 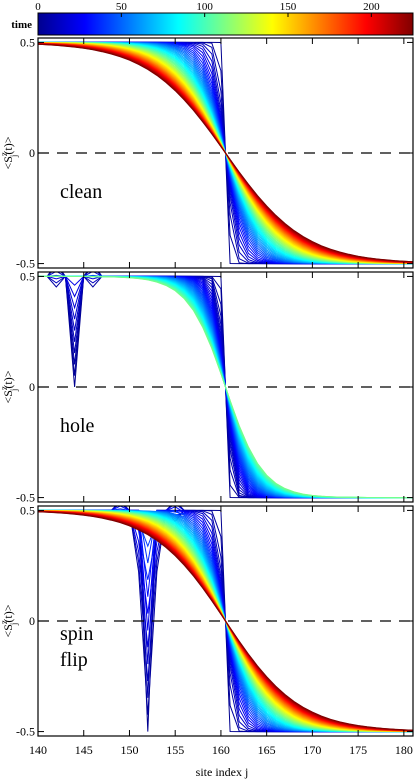 What do you see at coordinates (76, 634) in the screenshot?
I see `panel-label: spin` at bounding box center [76, 634].